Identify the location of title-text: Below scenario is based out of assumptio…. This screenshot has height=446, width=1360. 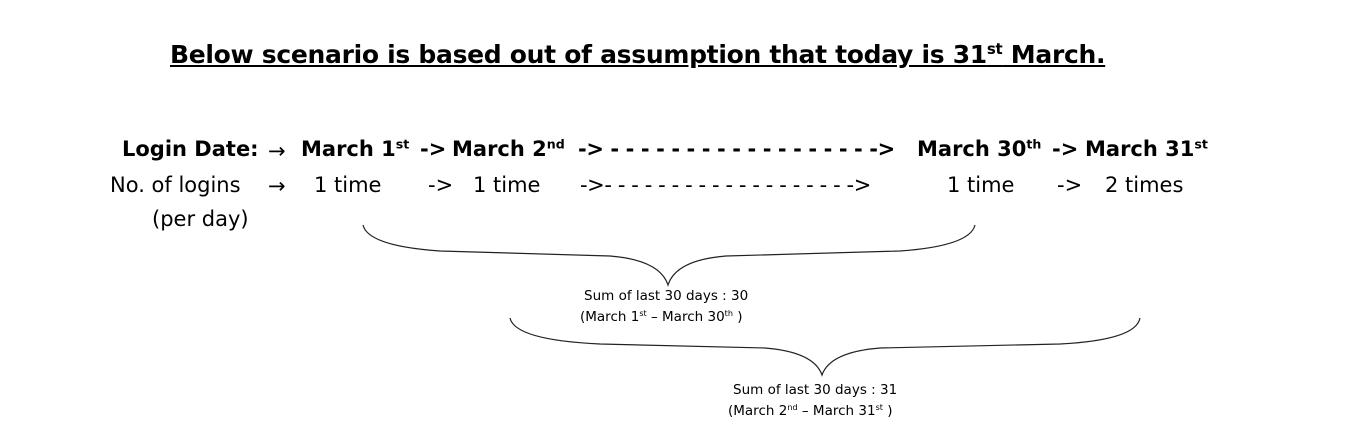
(578, 54).